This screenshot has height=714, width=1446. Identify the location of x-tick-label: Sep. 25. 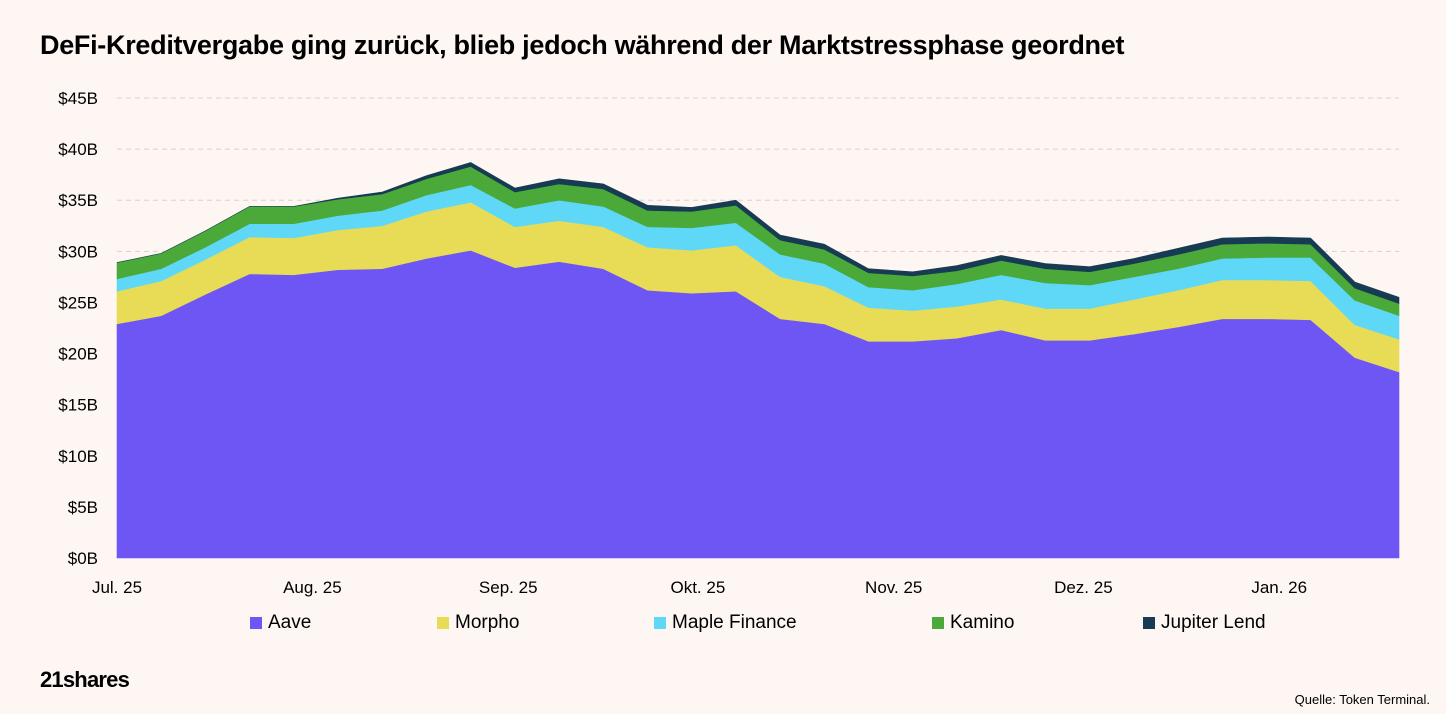
(508, 587).